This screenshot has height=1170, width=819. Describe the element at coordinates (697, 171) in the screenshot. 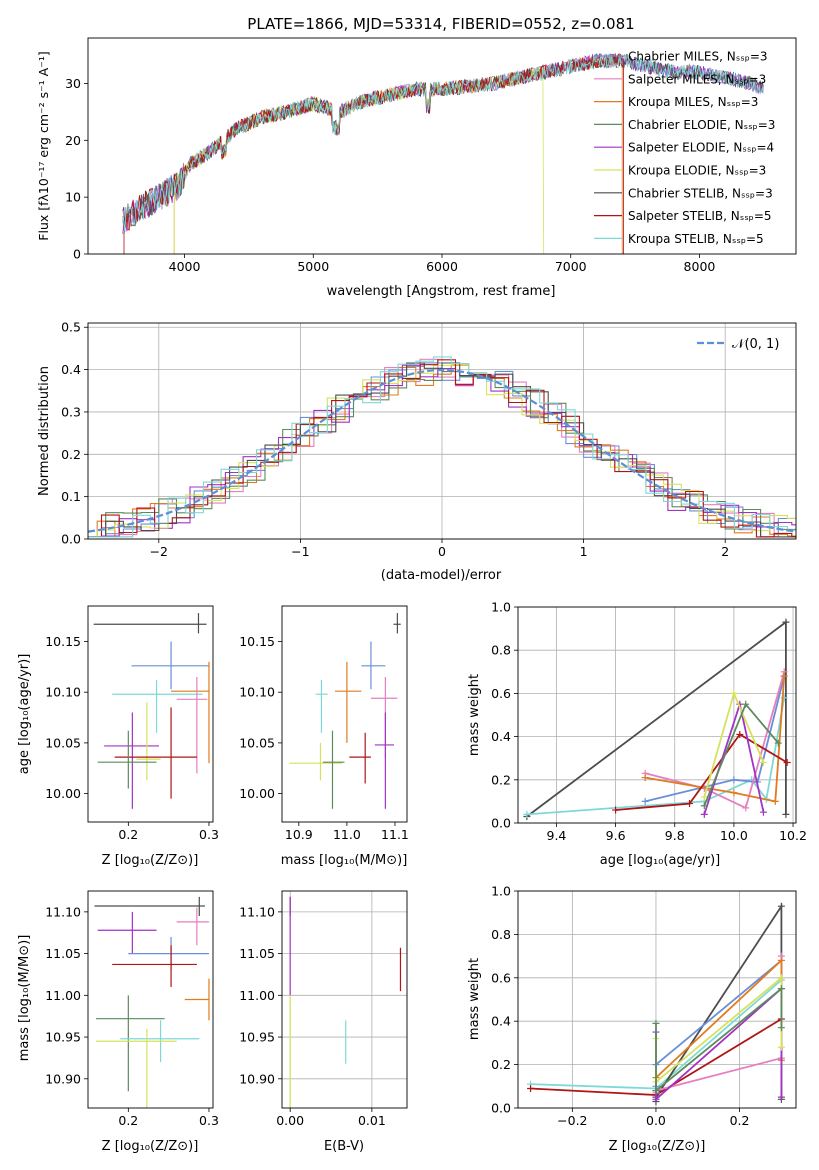

I see `legend-label-kroupa_elodie: Kroupa ELODIE, Nₛₛₚ=3` at that location.